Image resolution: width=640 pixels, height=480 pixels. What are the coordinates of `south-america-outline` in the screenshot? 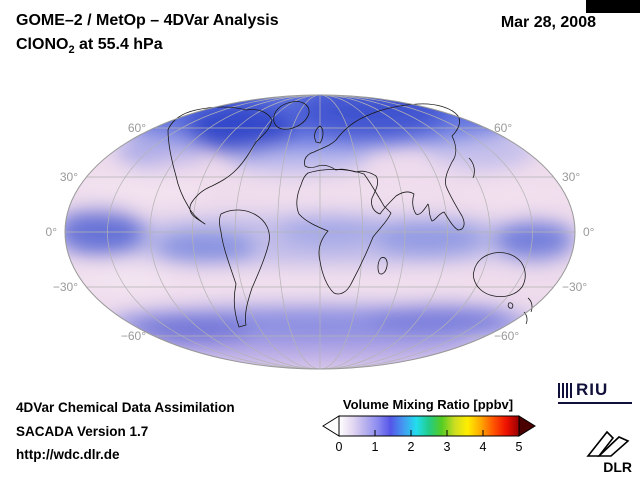 It's located at (244, 268).